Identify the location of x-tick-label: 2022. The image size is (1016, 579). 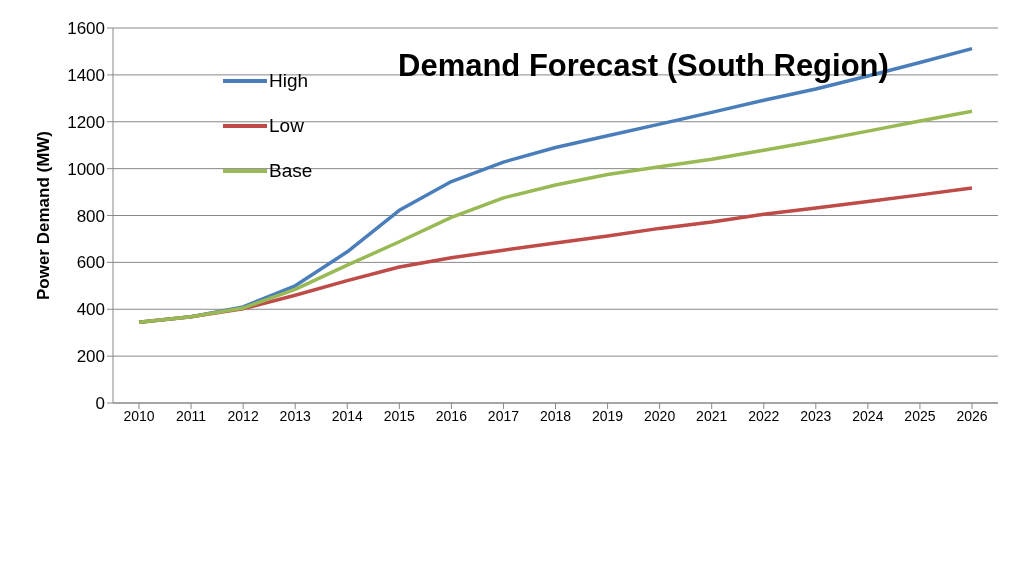
(764, 415).